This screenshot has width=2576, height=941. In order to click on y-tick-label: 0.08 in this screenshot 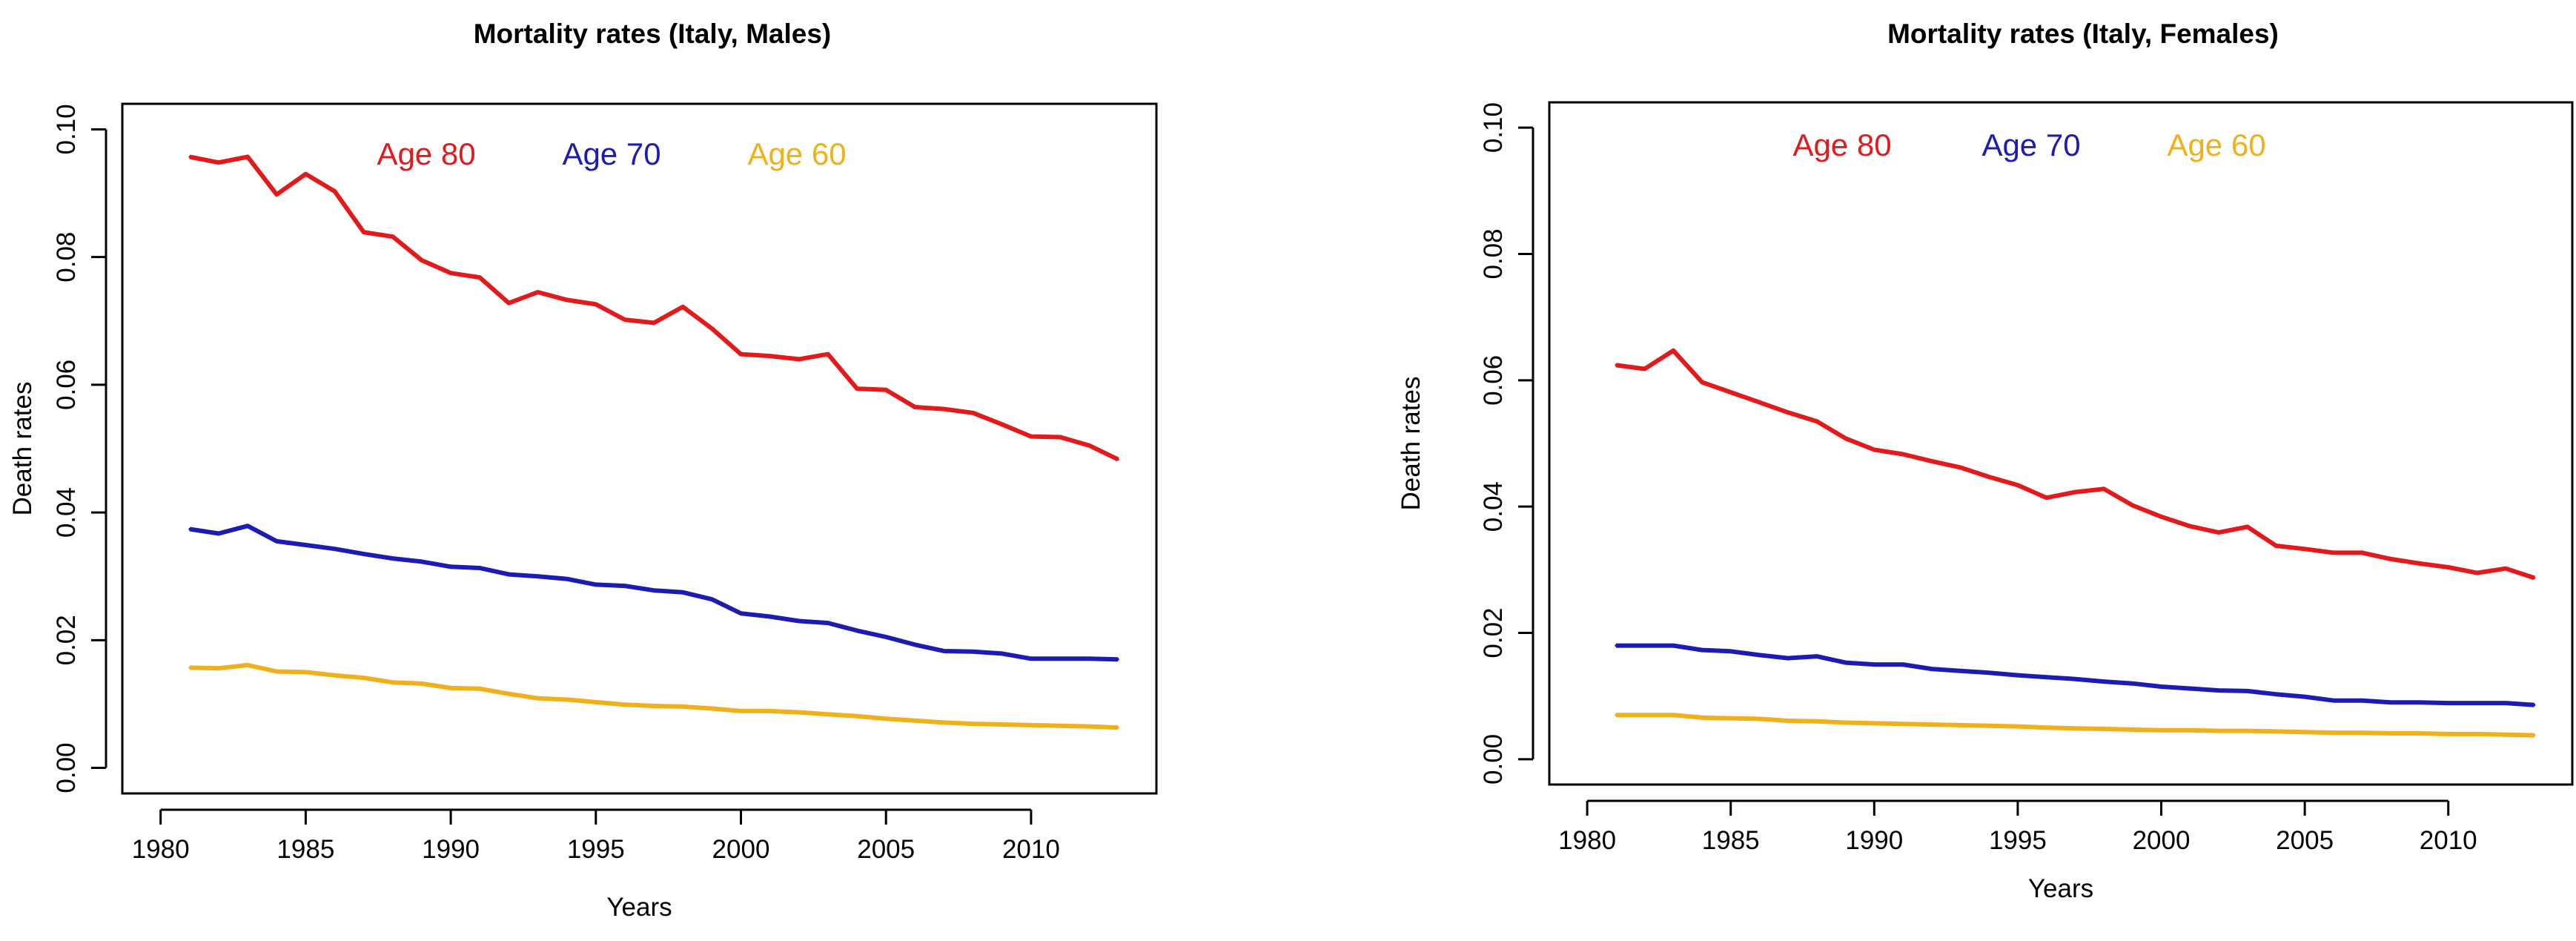, I will do `click(66, 257)`.